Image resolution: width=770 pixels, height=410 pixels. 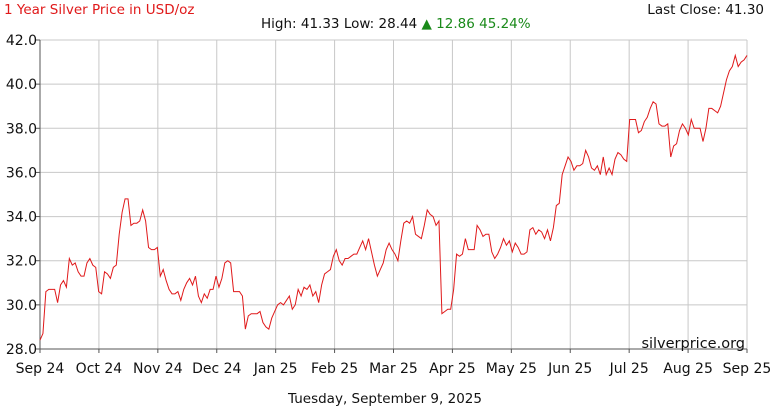 I want to click on y-tick-label: 38.0, so click(x=21, y=129).